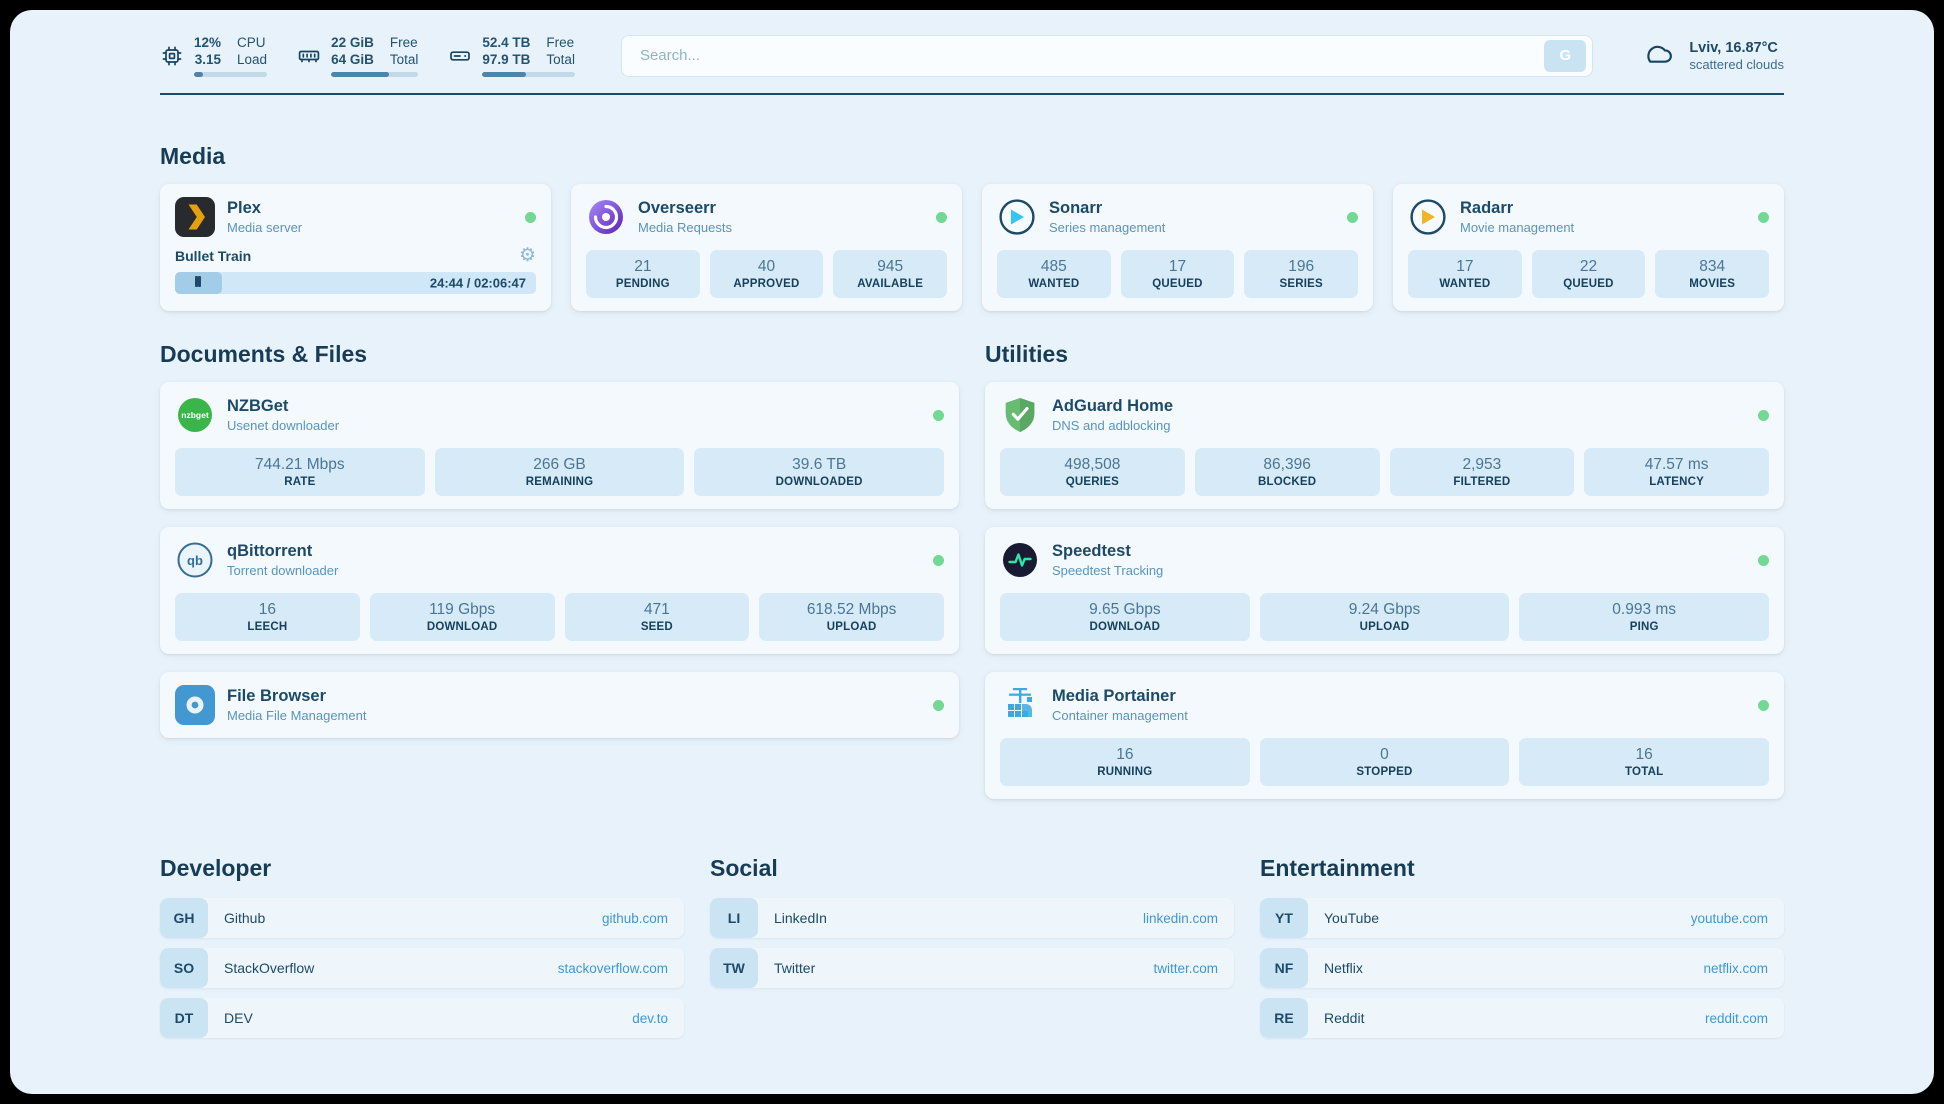 The height and width of the screenshot is (1104, 1944). I want to click on radarr-icon, so click(1428, 217).